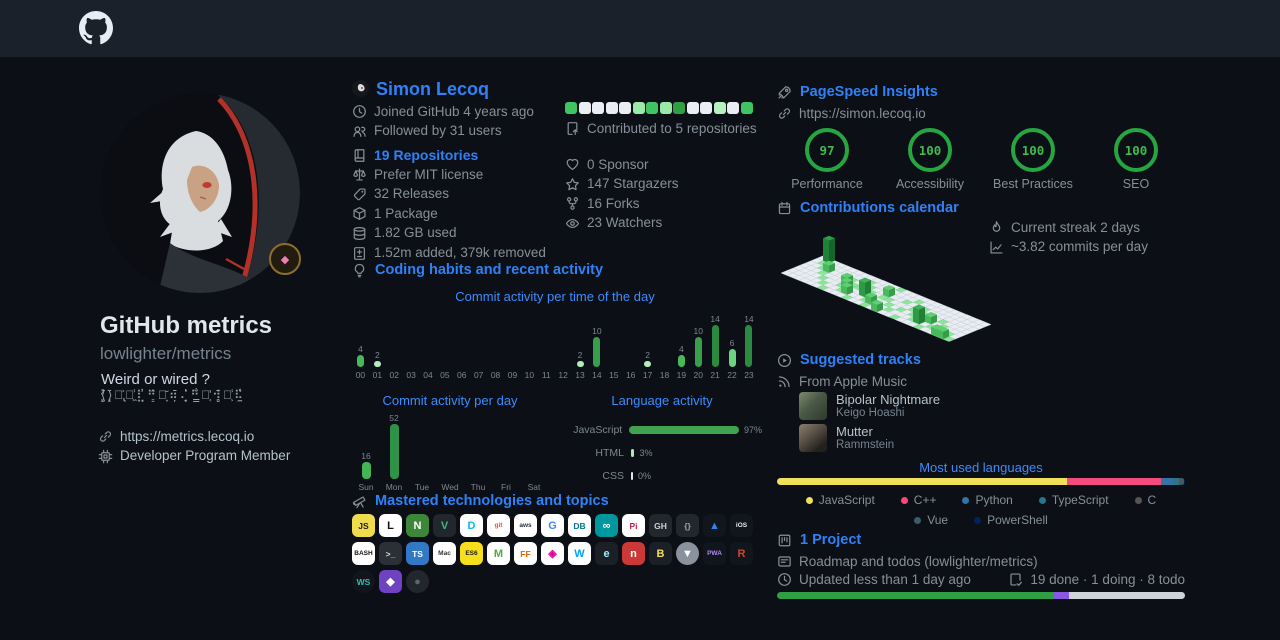  Describe the element at coordinates (187, 436) in the screenshot. I see `profile-website-link: https://metrics.lecoq.io` at that location.